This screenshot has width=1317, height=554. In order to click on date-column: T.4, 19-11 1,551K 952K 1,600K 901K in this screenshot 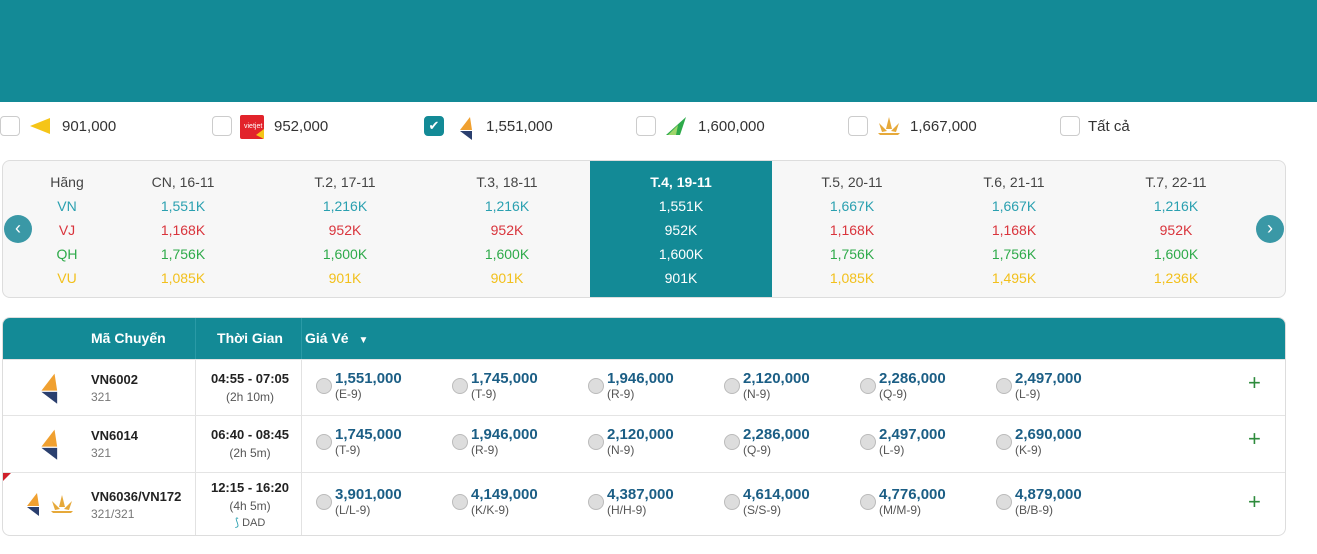, I will do `click(681, 229)`.